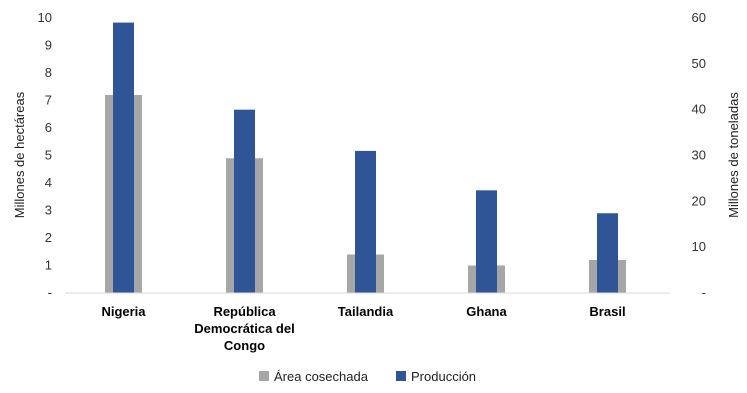 This screenshot has width=747, height=393. I want to click on right-tick-label: 30, so click(699, 155).